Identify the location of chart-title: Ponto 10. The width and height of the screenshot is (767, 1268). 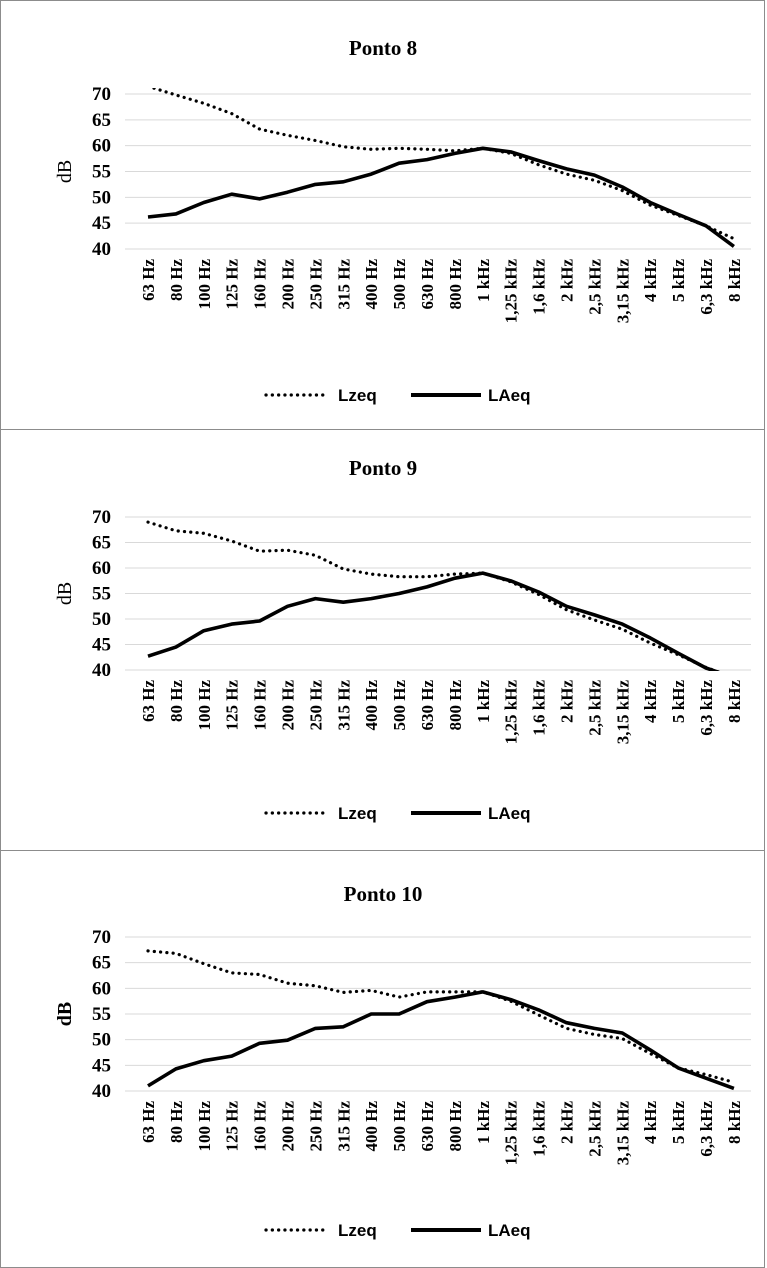
(383, 894).